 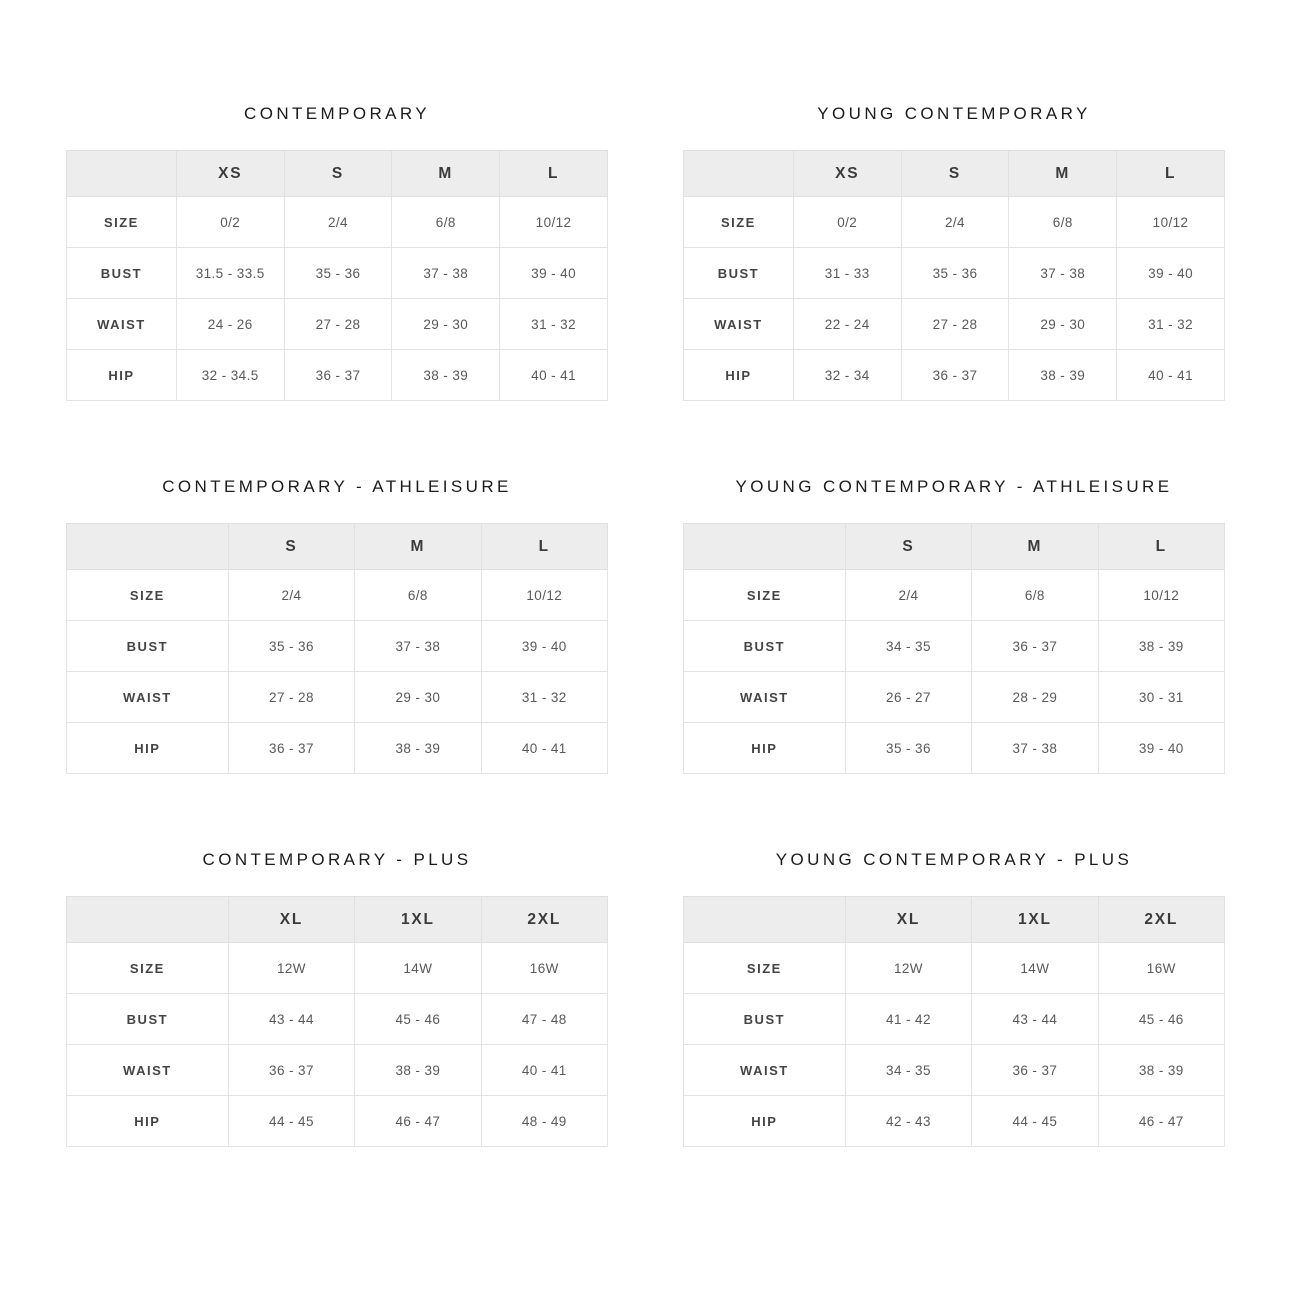 I want to click on chart-title-contemporary-plus: CONTEMPORARY - PLUS, so click(x=337, y=859).